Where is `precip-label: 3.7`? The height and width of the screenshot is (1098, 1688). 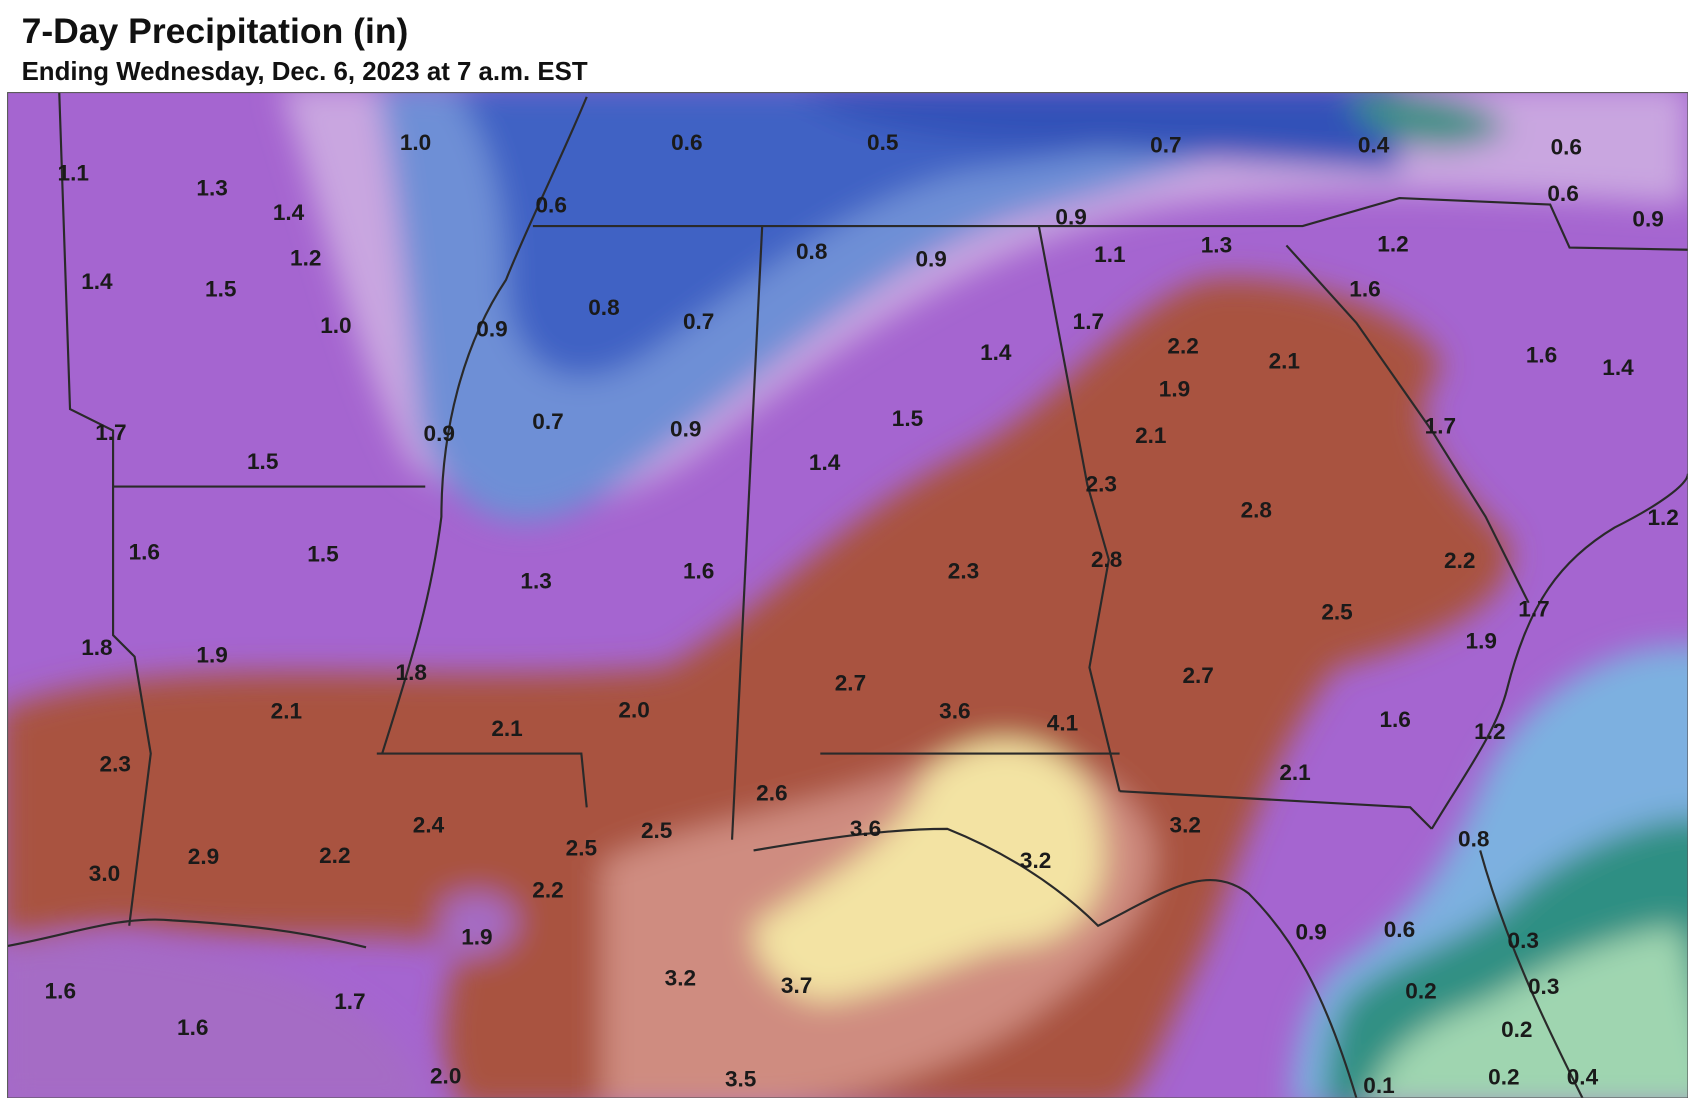
precip-label: 3.7 is located at coordinates (796, 985).